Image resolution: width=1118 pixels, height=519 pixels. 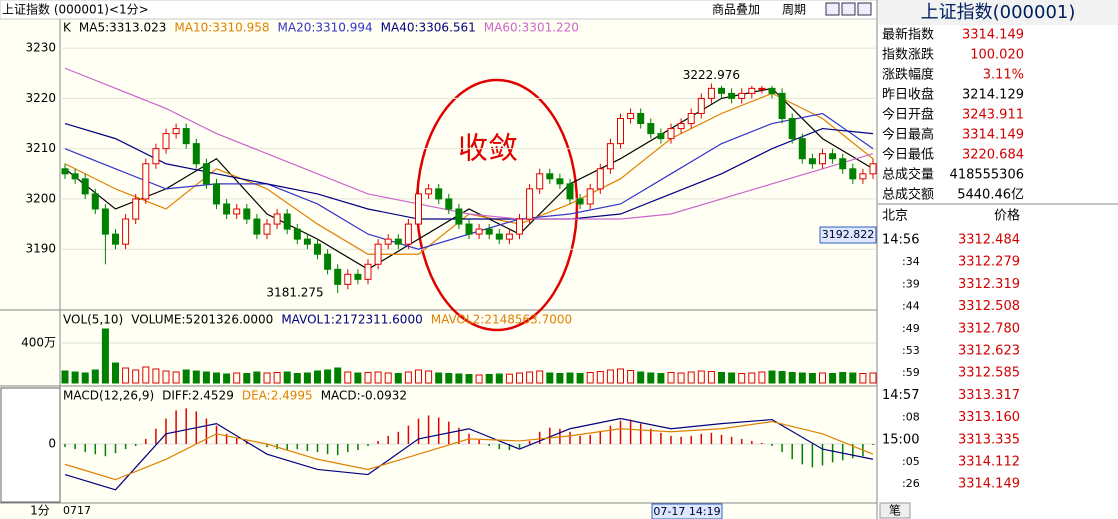 What do you see at coordinates (911, 328) in the screenshot?
I see `tick-time: :49` at bounding box center [911, 328].